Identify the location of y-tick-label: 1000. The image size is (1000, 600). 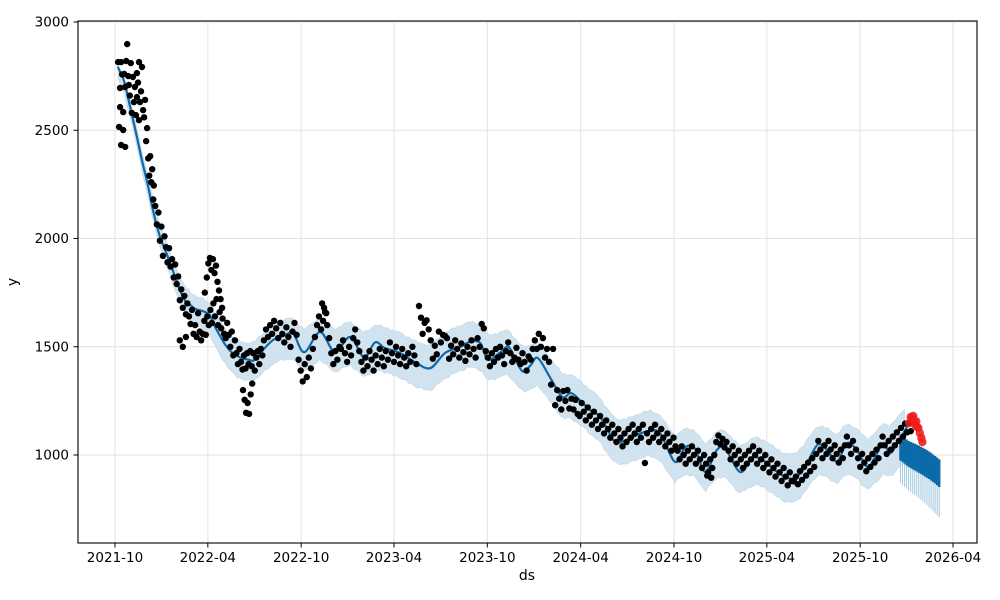
(52, 456).